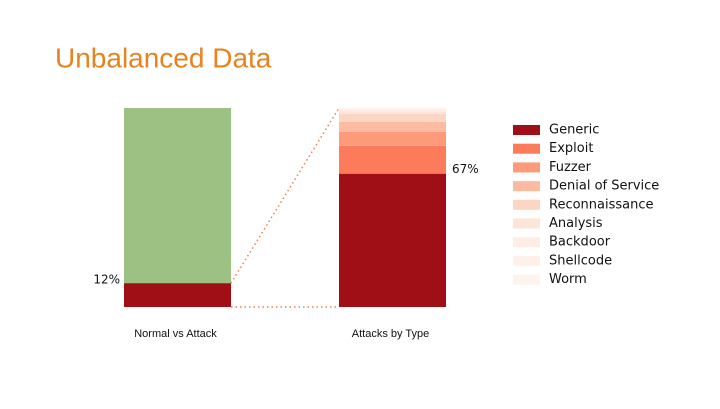 This screenshot has width=720, height=409. Describe the element at coordinates (580, 260) in the screenshot. I see `legend-label: Shellcode` at that location.